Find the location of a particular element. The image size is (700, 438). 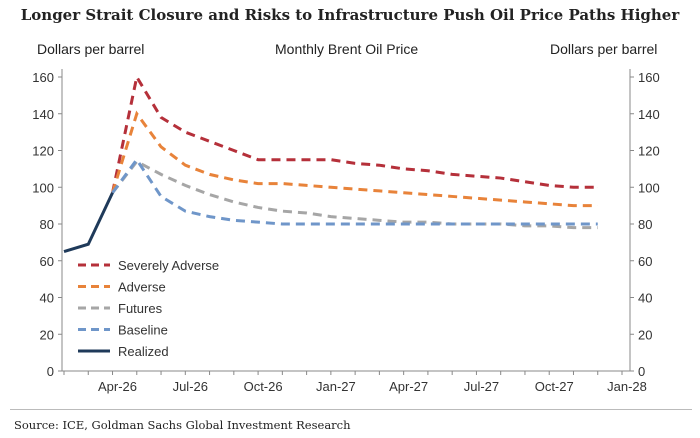

y-tick-label-right: 60 is located at coordinates (645, 261).